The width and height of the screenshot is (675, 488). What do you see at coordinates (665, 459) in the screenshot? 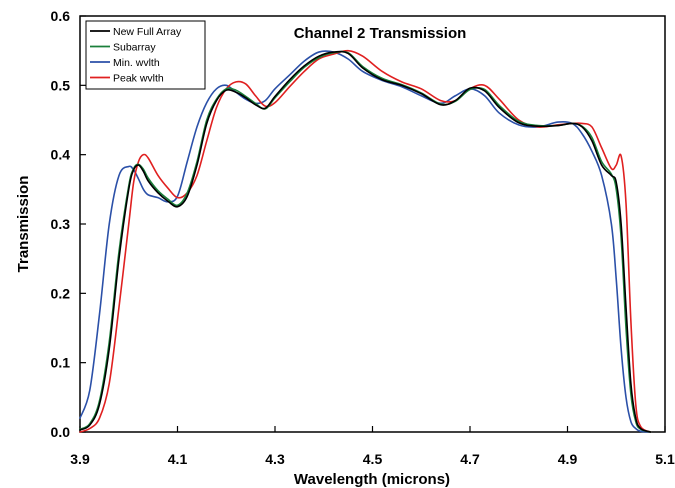
I see `x-tick-label: 5.1` at bounding box center [665, 459].